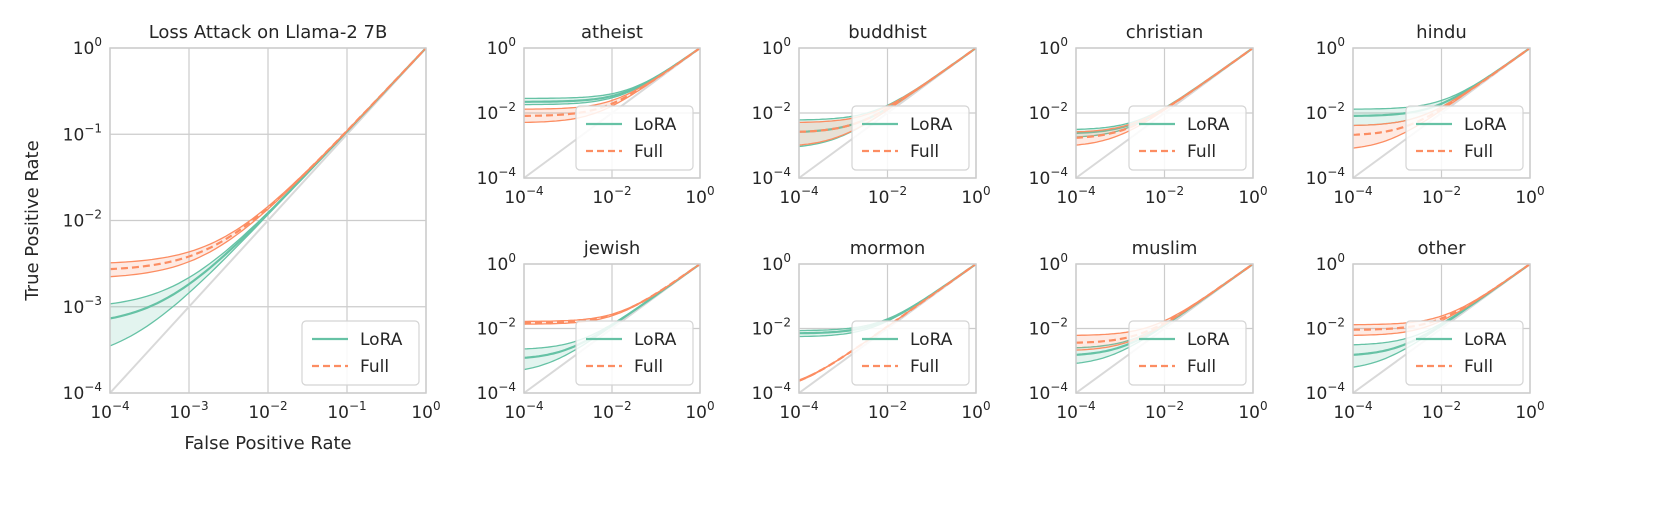 The width and height of the screenshot is (1661, 511). What do you see at coordinates (1441, 32) in the screenshot?
I see `chart-title: hindu` at bounding box center [1441, 32].